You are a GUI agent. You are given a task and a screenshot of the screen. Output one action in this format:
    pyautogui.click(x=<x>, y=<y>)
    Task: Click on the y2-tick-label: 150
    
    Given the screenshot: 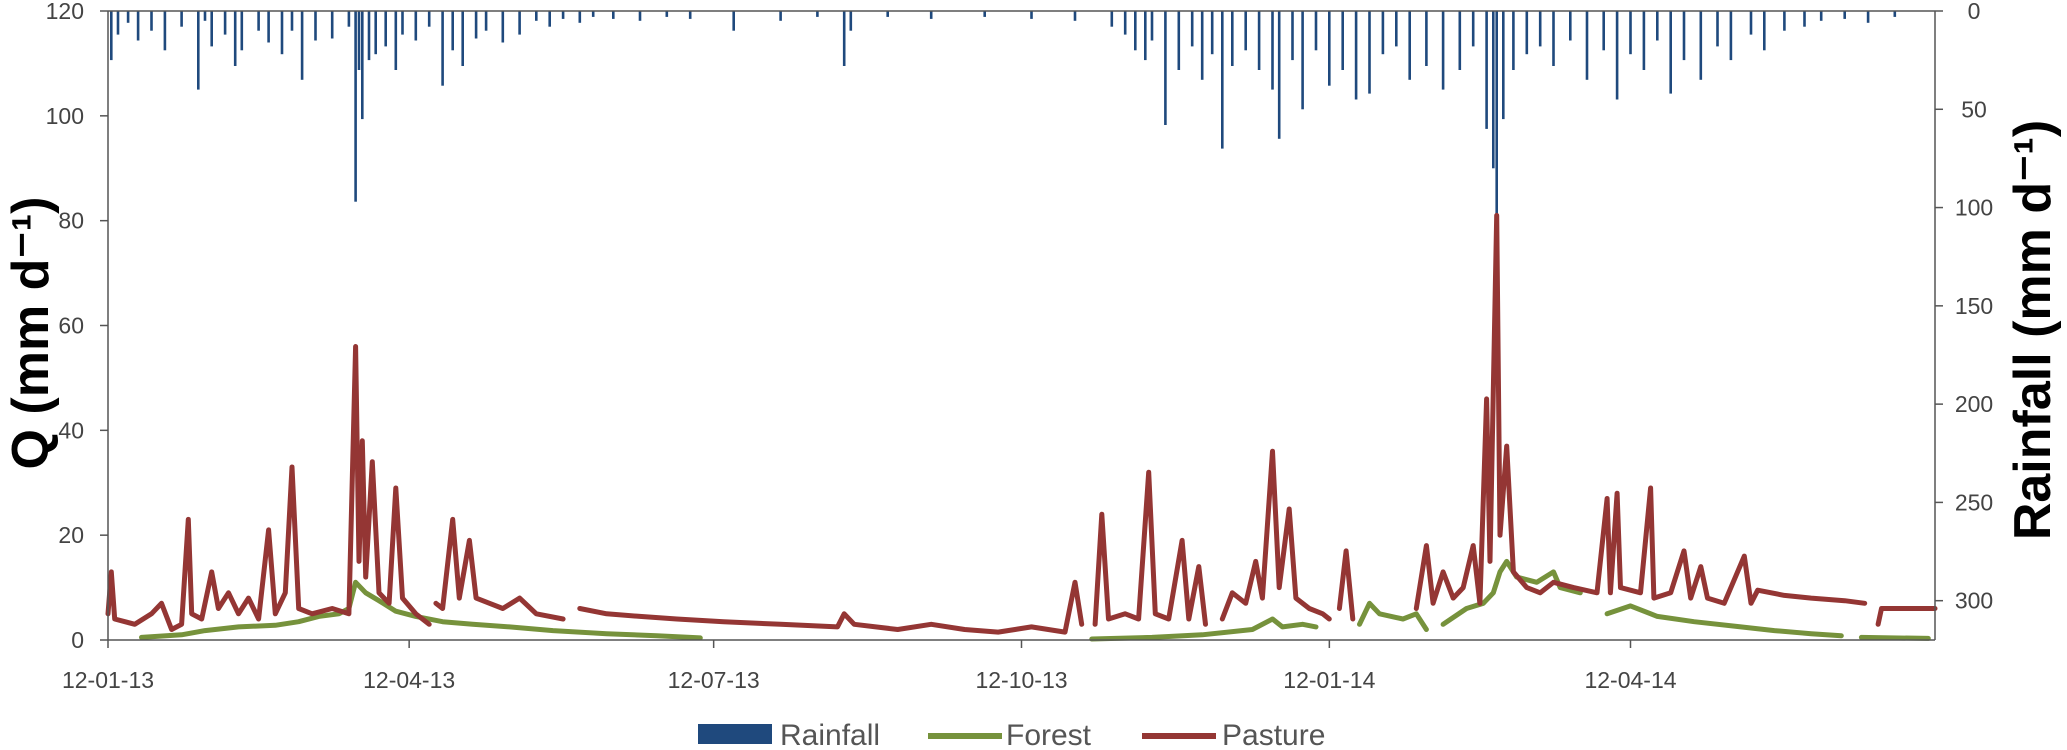 What is the action you would take?
    pyautogui.click(x=1974, y=306)
    